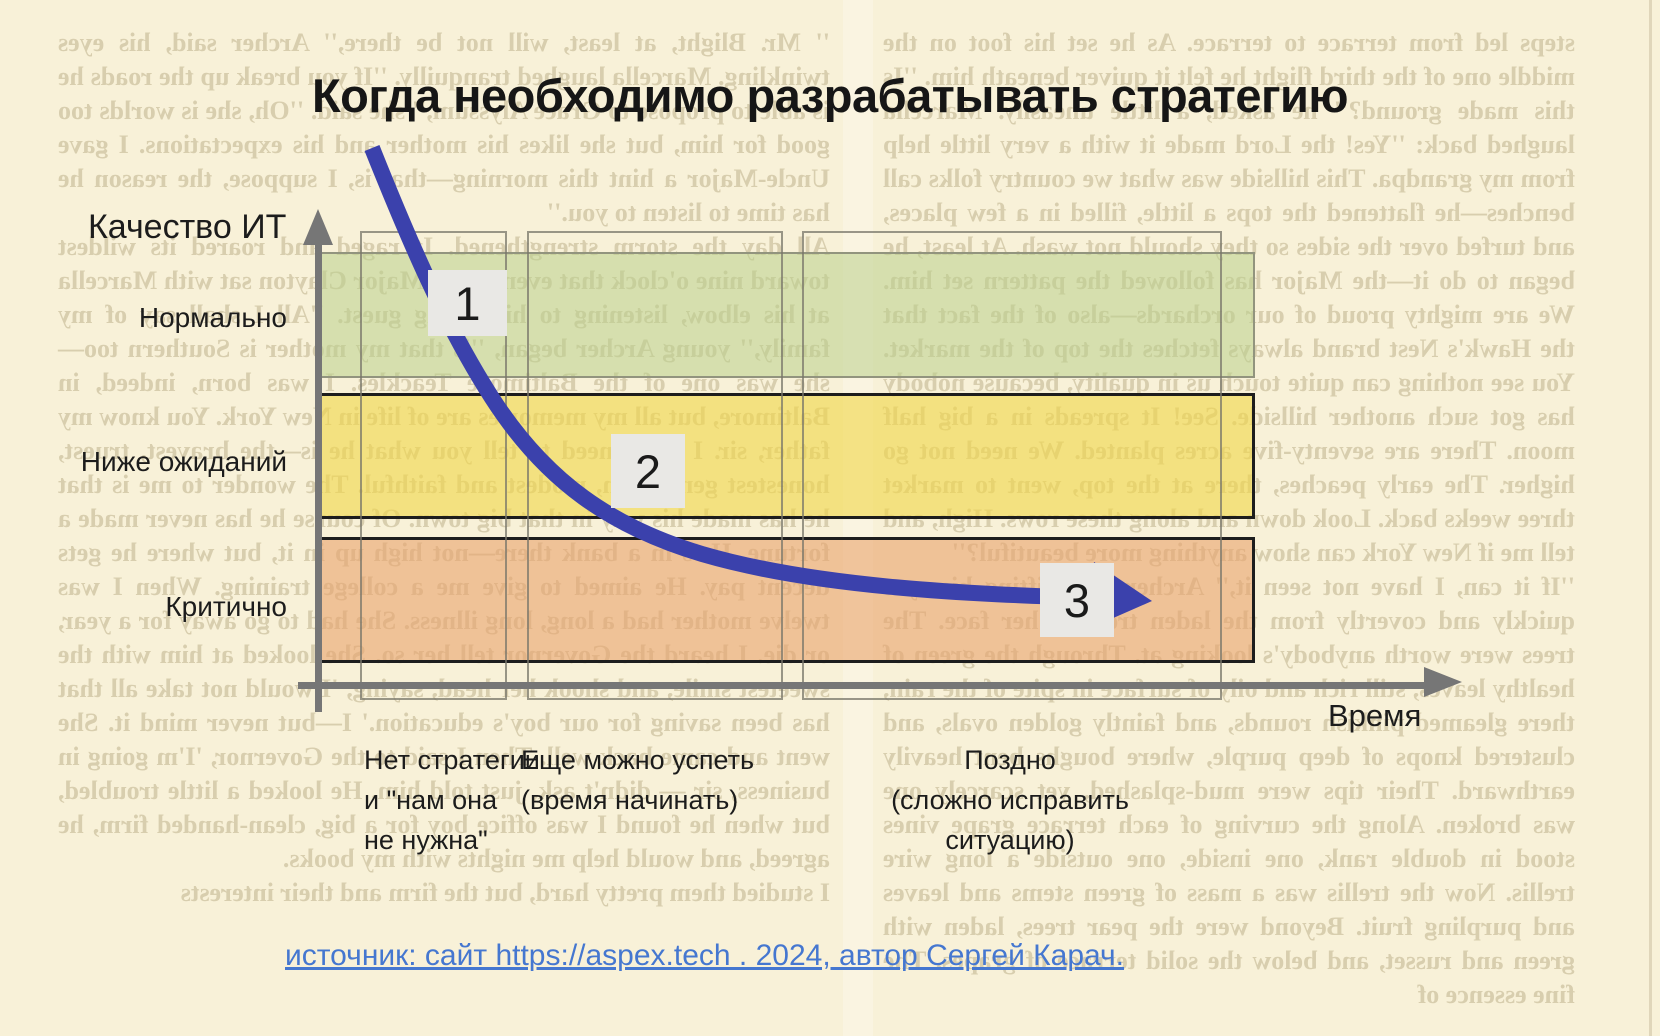  Describe the element at coordinates (183, 461) in the screenshot. I see `y-tick-below: Ниже ожиданий` at that location.